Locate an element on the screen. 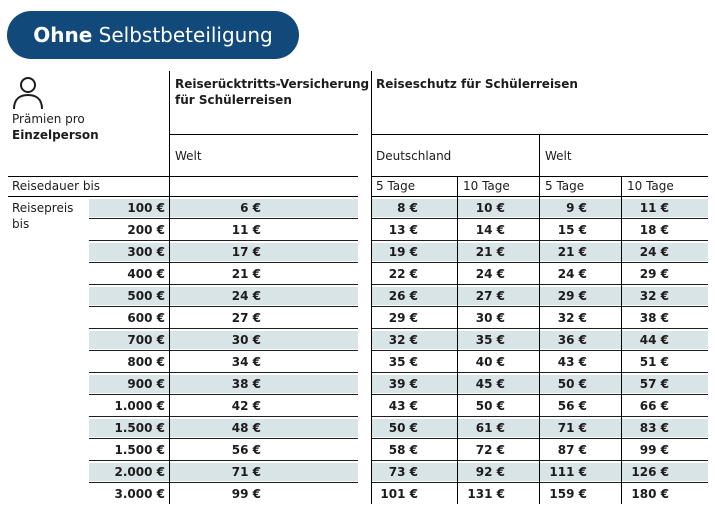  welt-10-cell: 44 € is located at coordinates (654, 340).